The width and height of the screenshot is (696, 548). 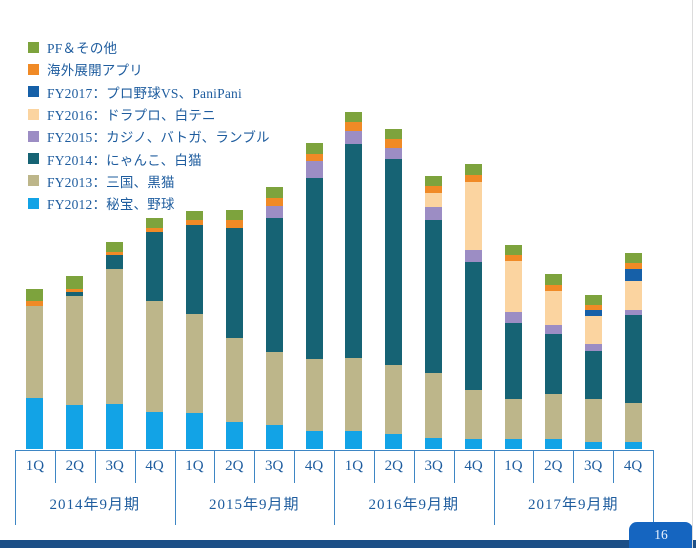 I want to click on axis-year-label: 2015年9月期, so click(x=254, y=504).